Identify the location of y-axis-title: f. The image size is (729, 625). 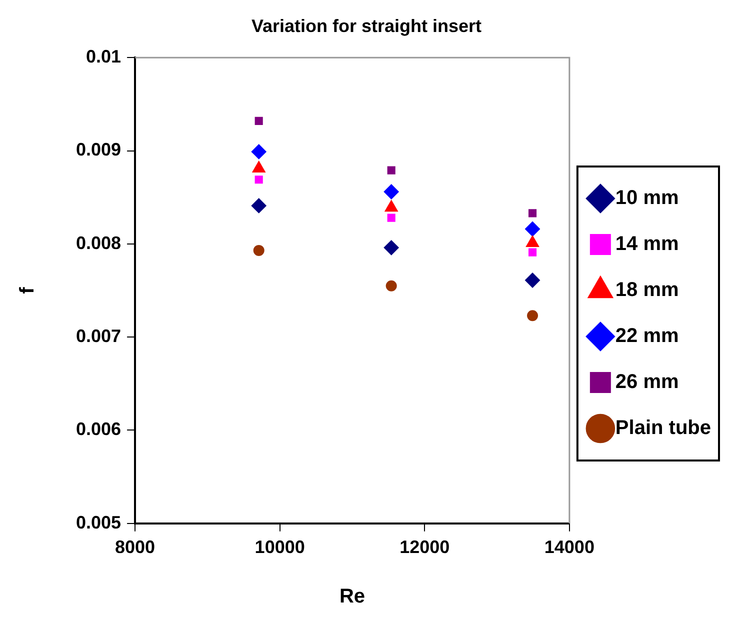
(27, 290).